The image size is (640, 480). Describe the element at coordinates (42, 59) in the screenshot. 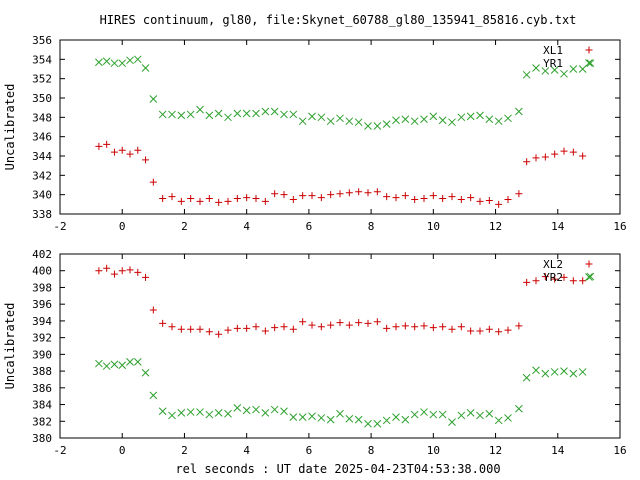

I see `y-tick-label: 354` at that location.